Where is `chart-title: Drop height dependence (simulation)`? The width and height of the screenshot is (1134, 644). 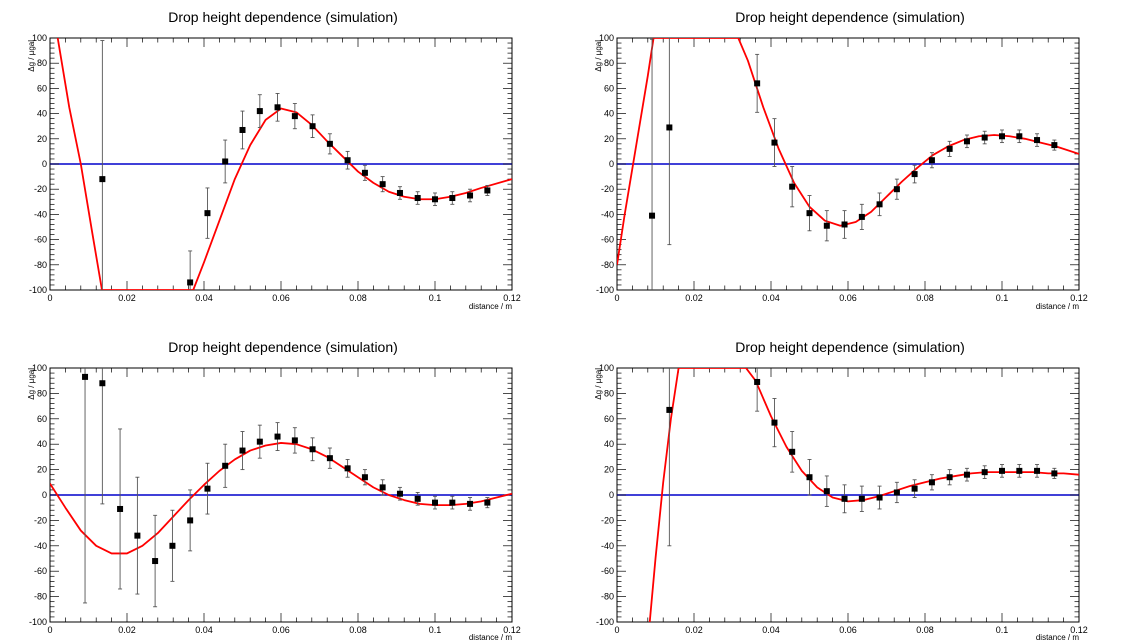 chart-title: Drop height dependence (simulation) is located at coordinates (283, 17).